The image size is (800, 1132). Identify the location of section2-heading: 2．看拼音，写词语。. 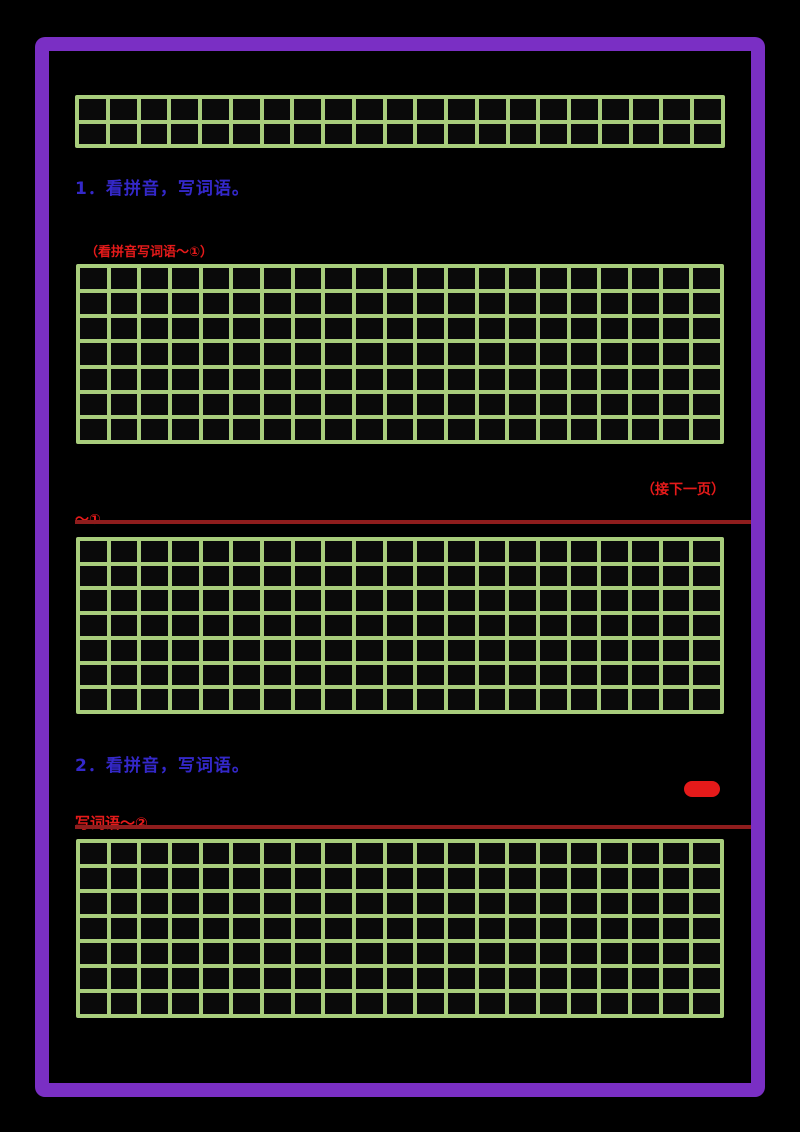
(162, 763).